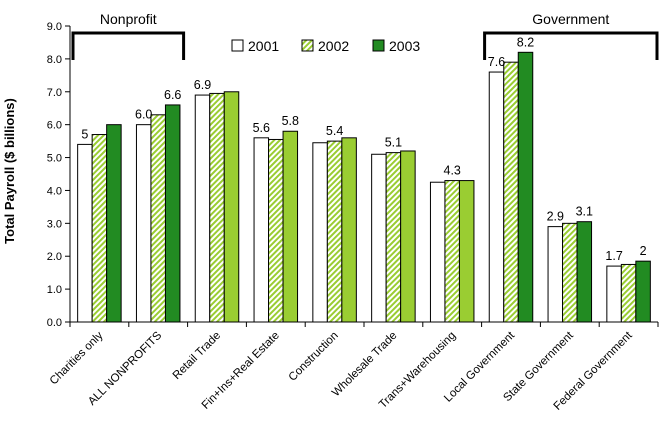  I want to click on data-label: 5.1, so click(393, 143).